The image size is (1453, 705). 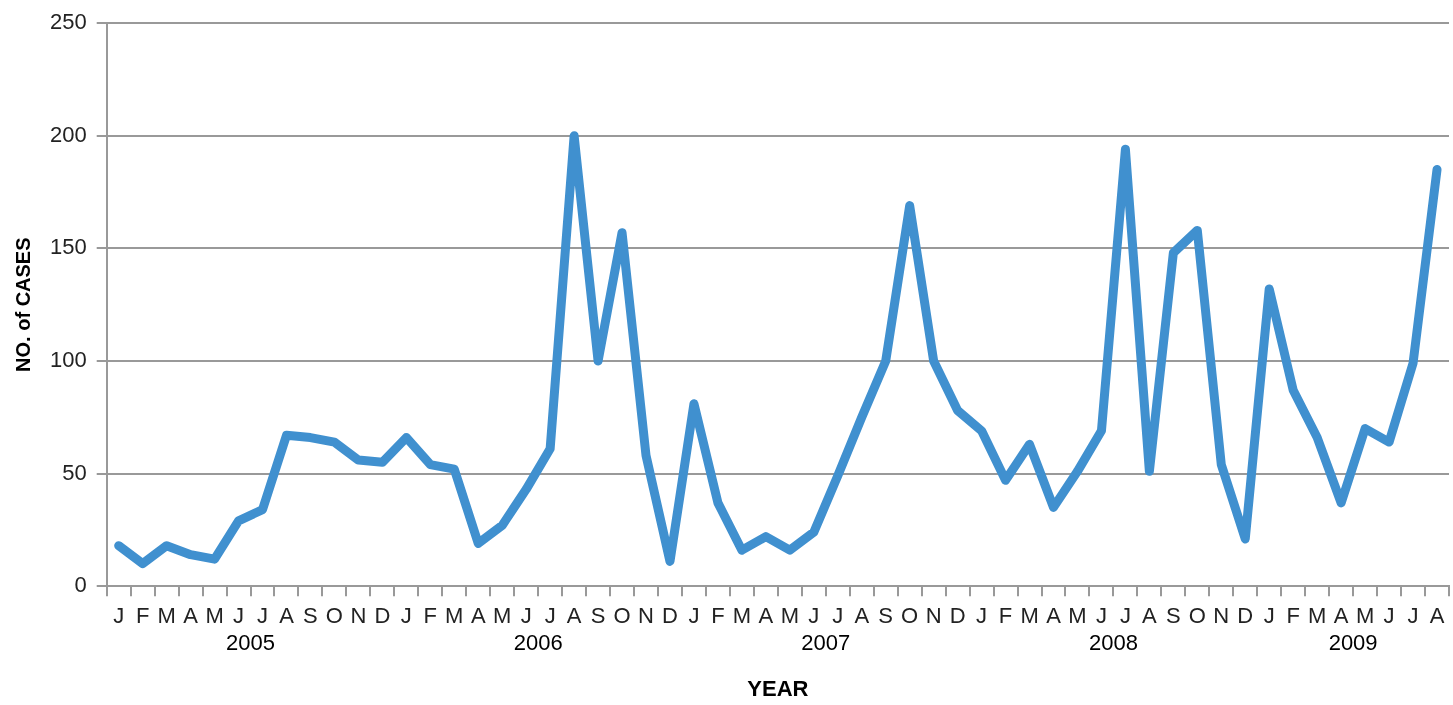 I want to click on y-tick-label: 200, so click(x=68, y=134).